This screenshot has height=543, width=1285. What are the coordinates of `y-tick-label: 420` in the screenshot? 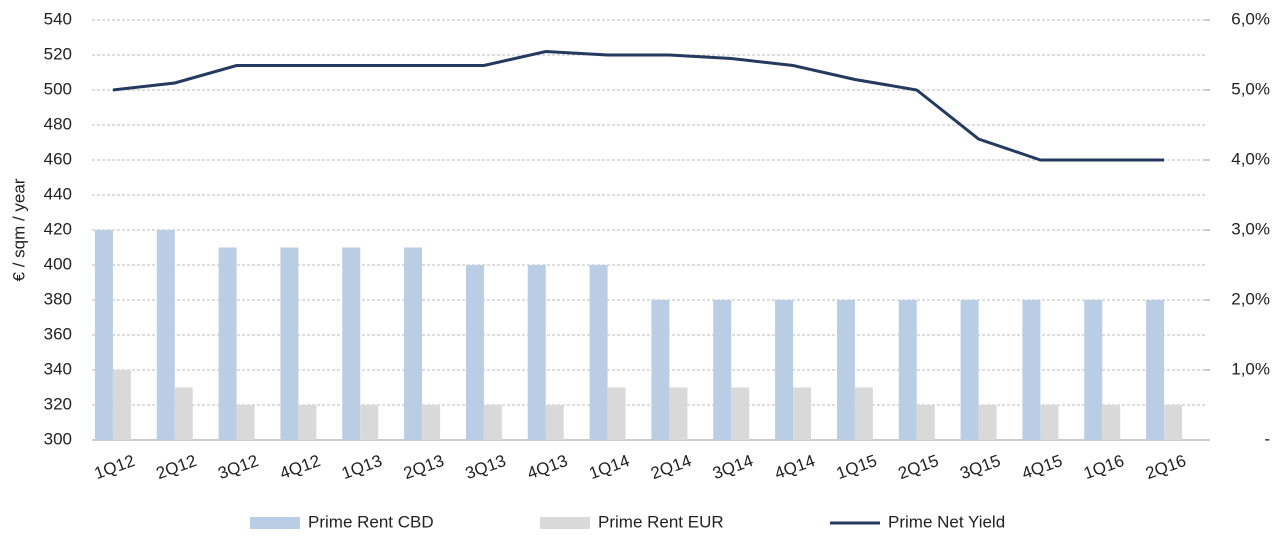 It's located at (58, 228).